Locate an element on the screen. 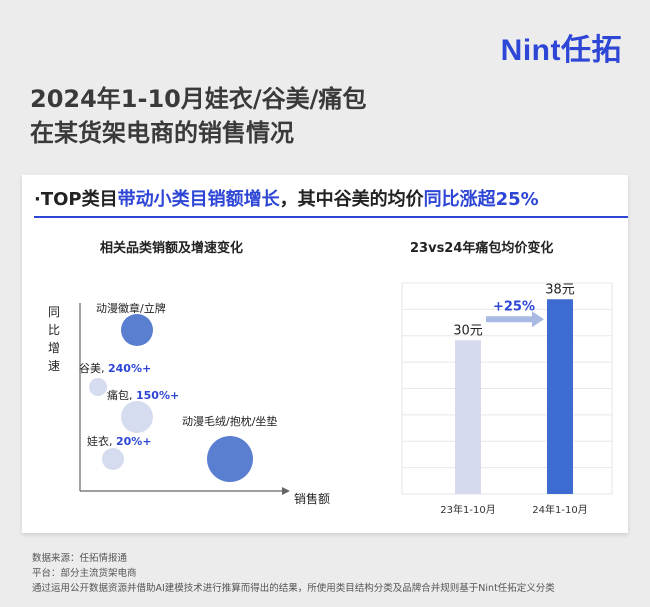 This screenshot has width=650, height=607. source-line-2: 平台：部分主流货架电商 is located at coordinates (84, 573).